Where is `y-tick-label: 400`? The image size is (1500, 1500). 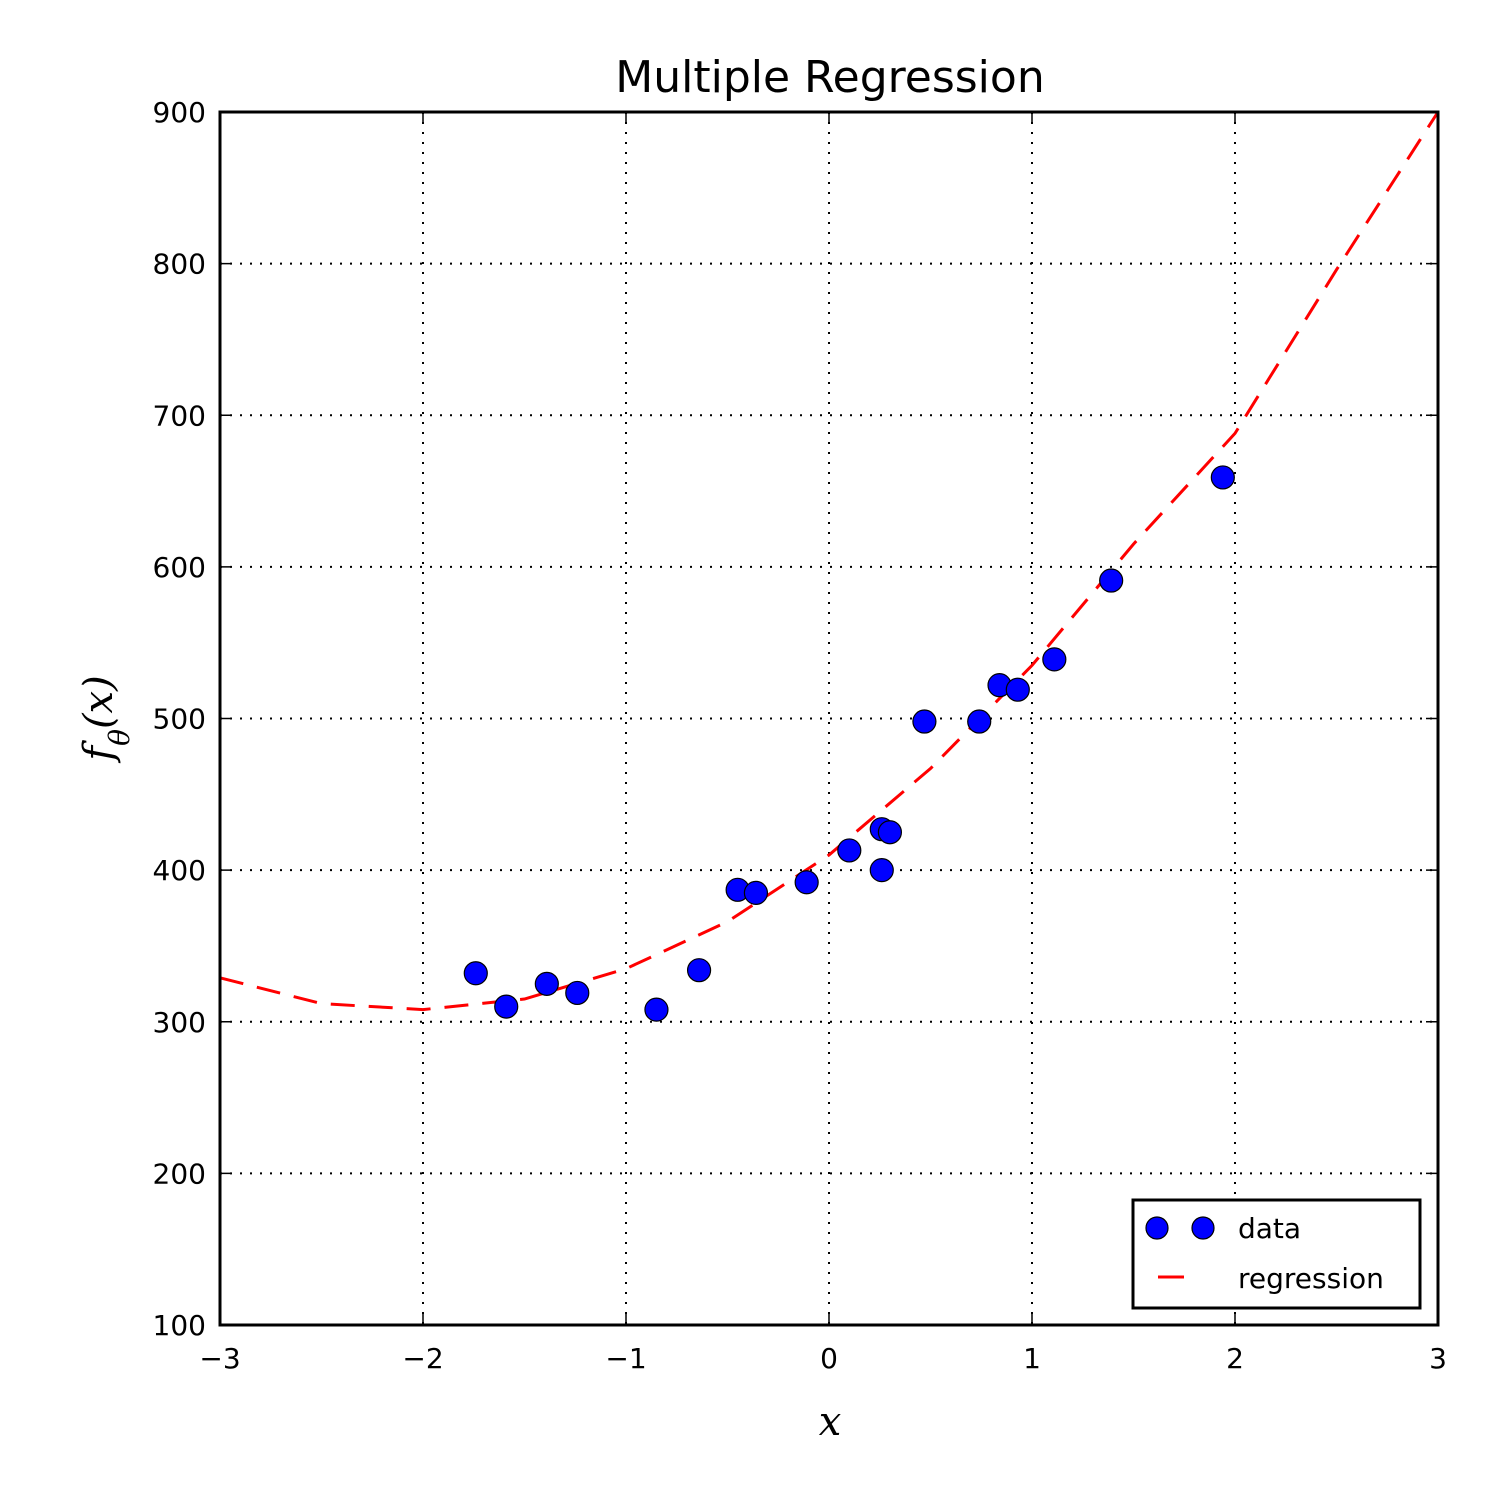 y-tick-label: 400 is located at coordinates (179, 870).